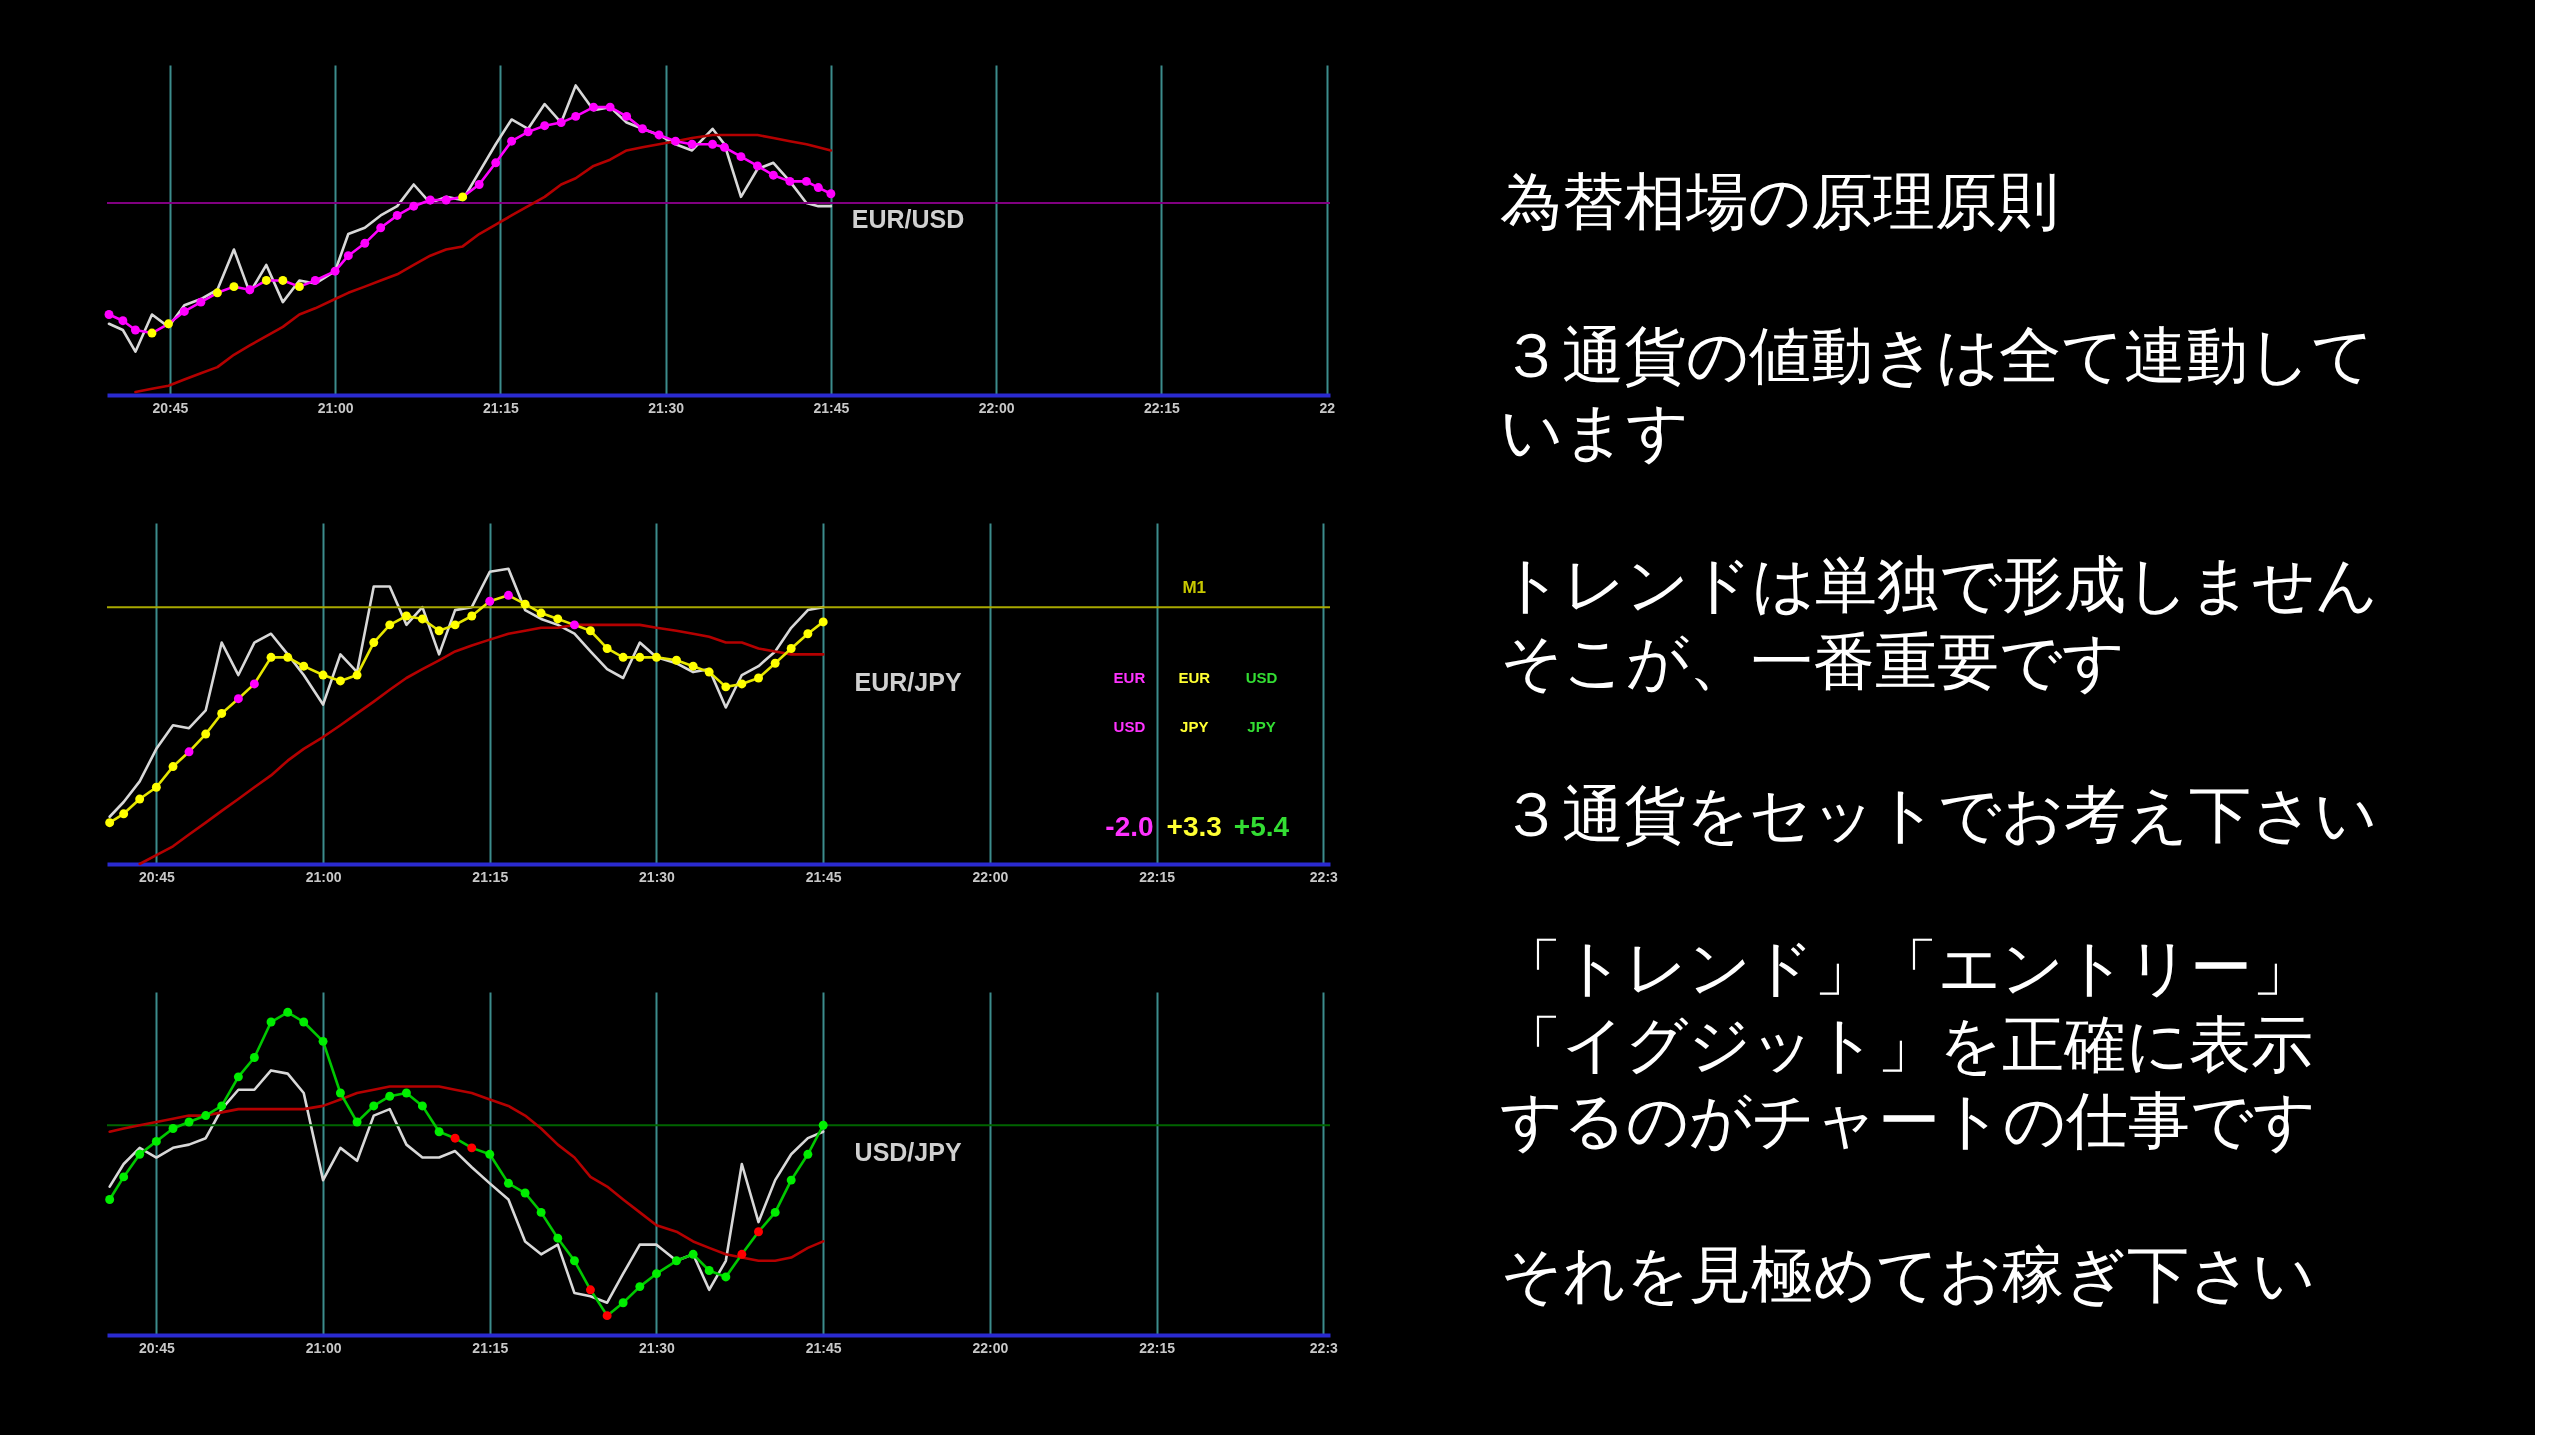 The width and height of the screenshot is (2560, 1443). What do you see at coordinates (908, 1152) in the screenshot?
I see `annotation: USD/JPY` at bounding box center [908, 1152].